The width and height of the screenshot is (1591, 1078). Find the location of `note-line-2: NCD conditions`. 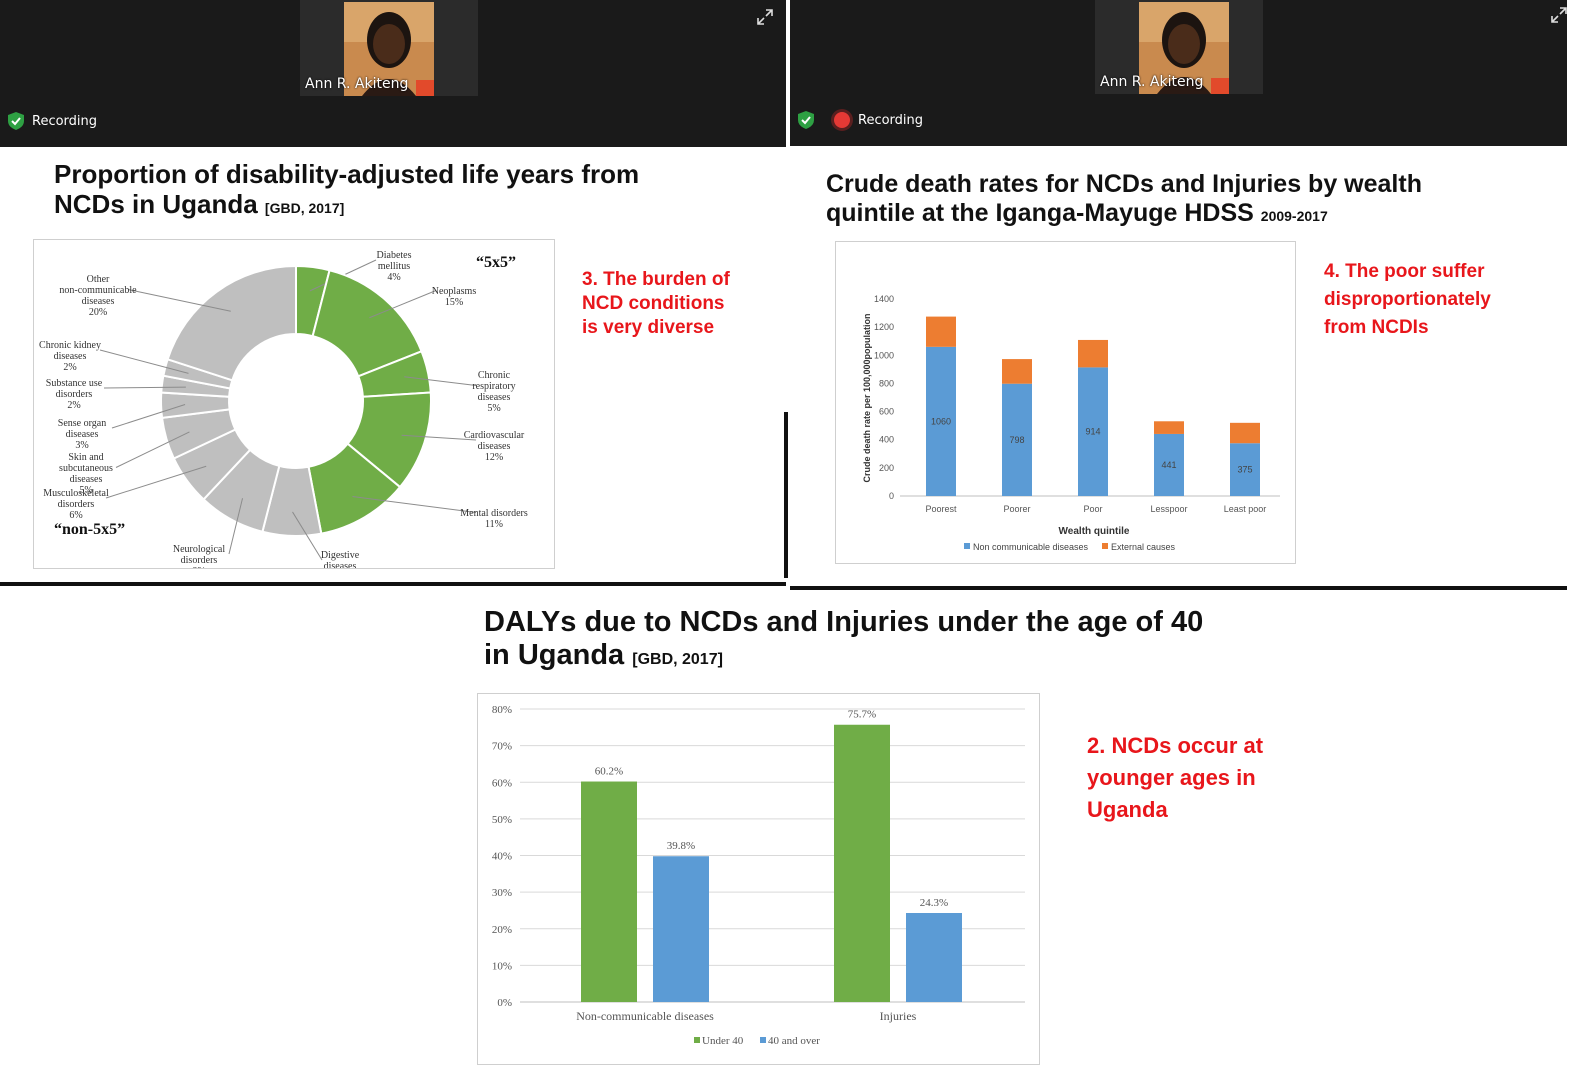

note-line-2: NCD conditions is located at coordinates (653, 303).